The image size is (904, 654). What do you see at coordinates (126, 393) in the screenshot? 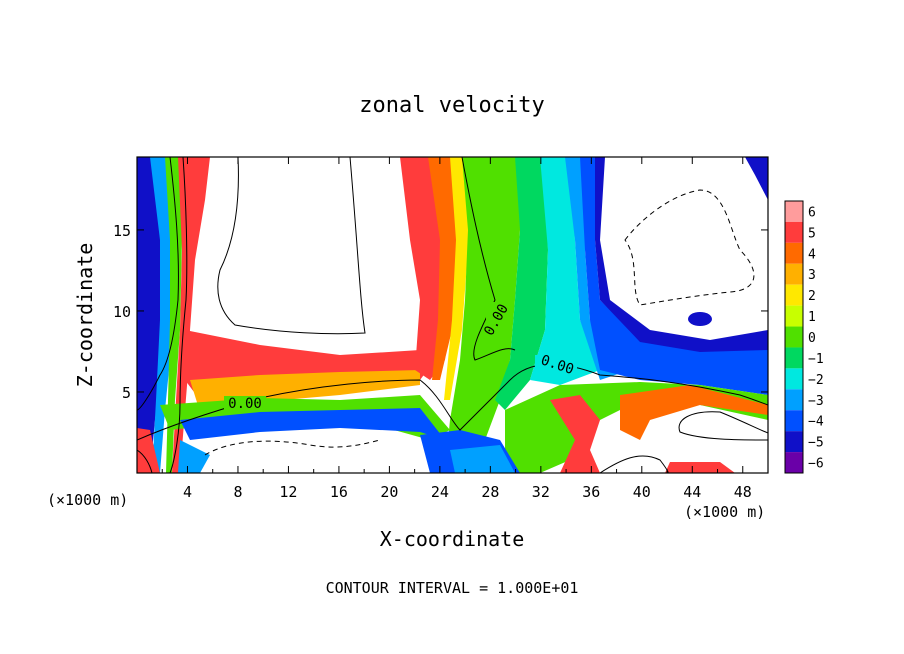
I see `y-tick-label: 5` at bounding box center [126, 393].